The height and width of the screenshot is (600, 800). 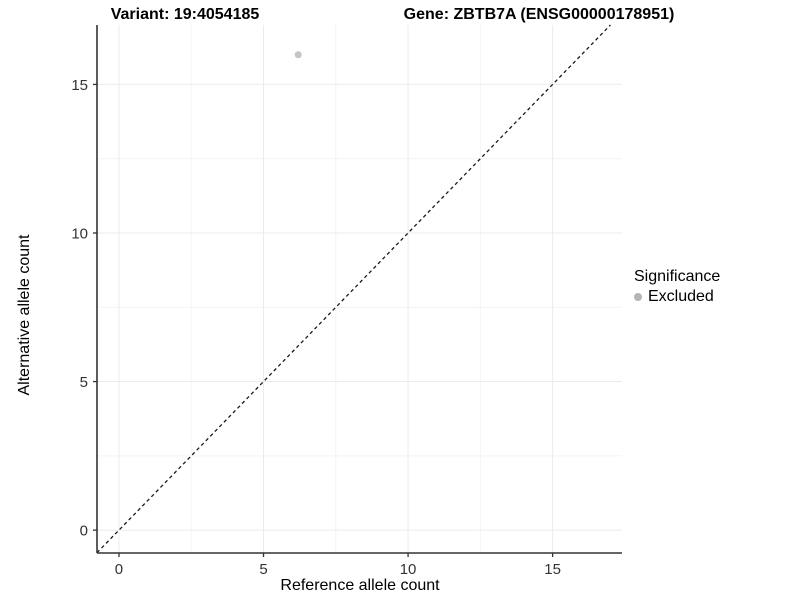 I want to click on data-point, so click(x=298, y=55).